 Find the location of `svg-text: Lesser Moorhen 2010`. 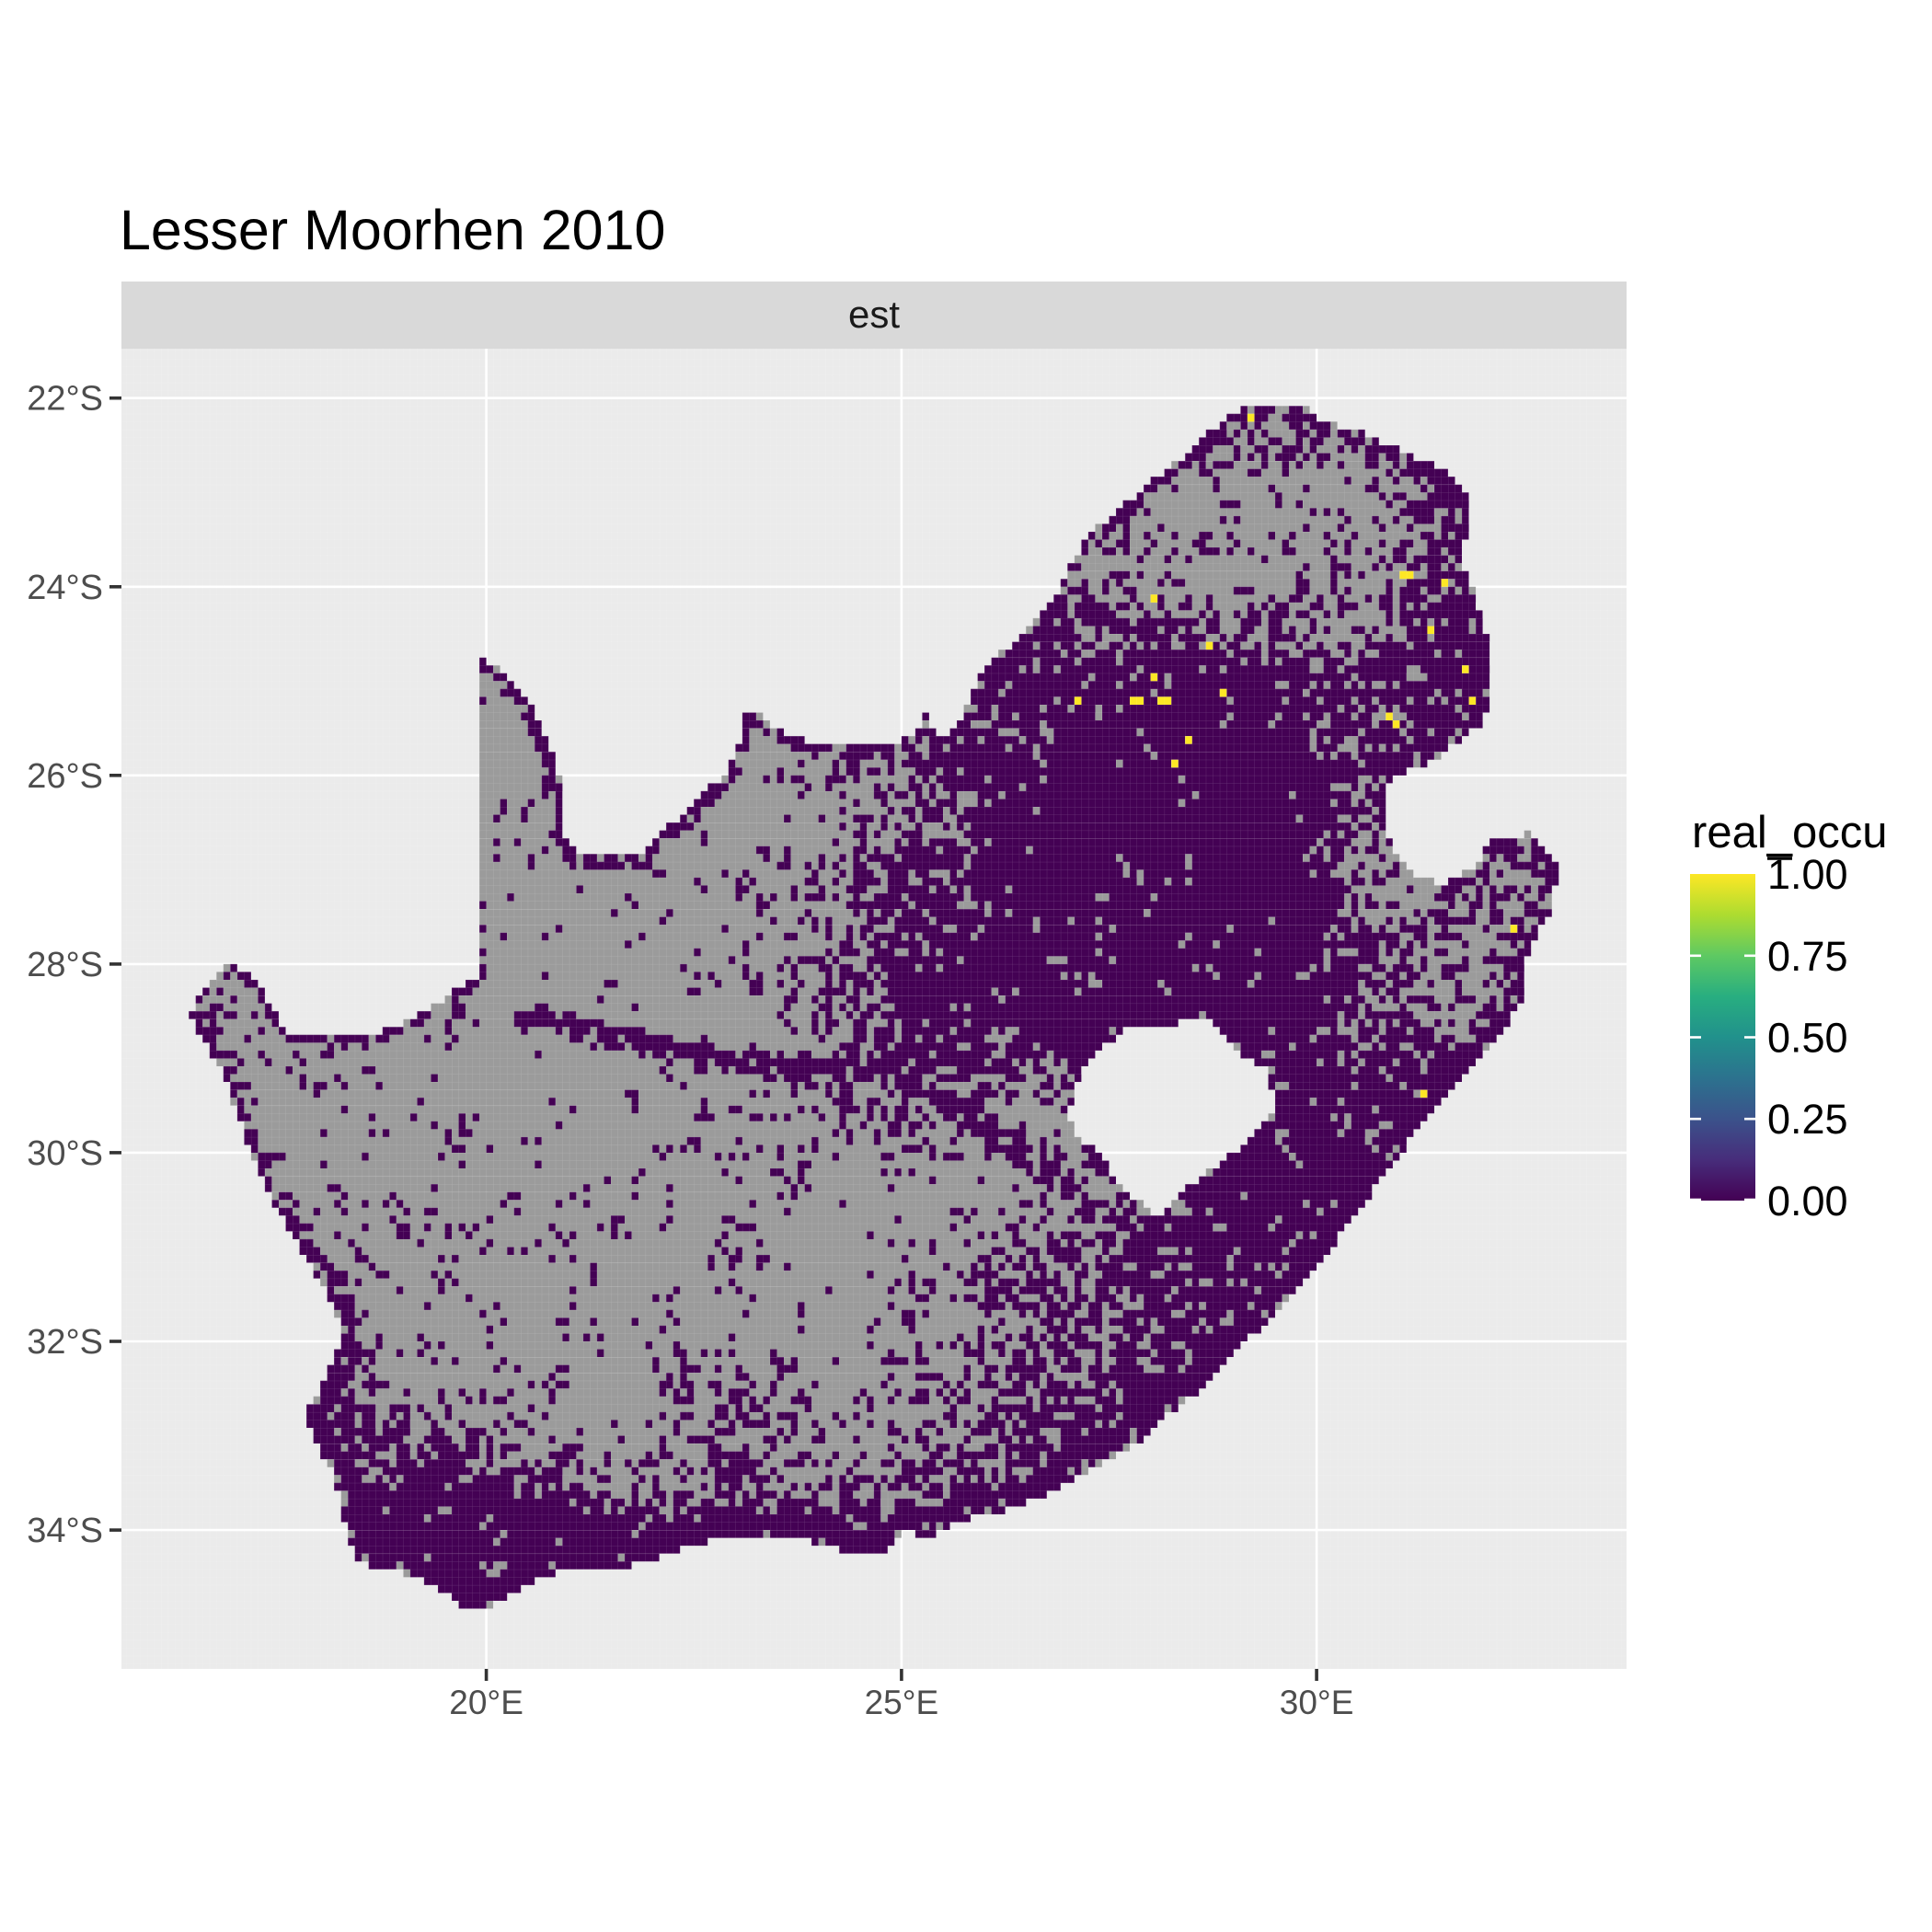

svg-text: Lesser Moorhen 2010 is located at coordinates (392, 230).